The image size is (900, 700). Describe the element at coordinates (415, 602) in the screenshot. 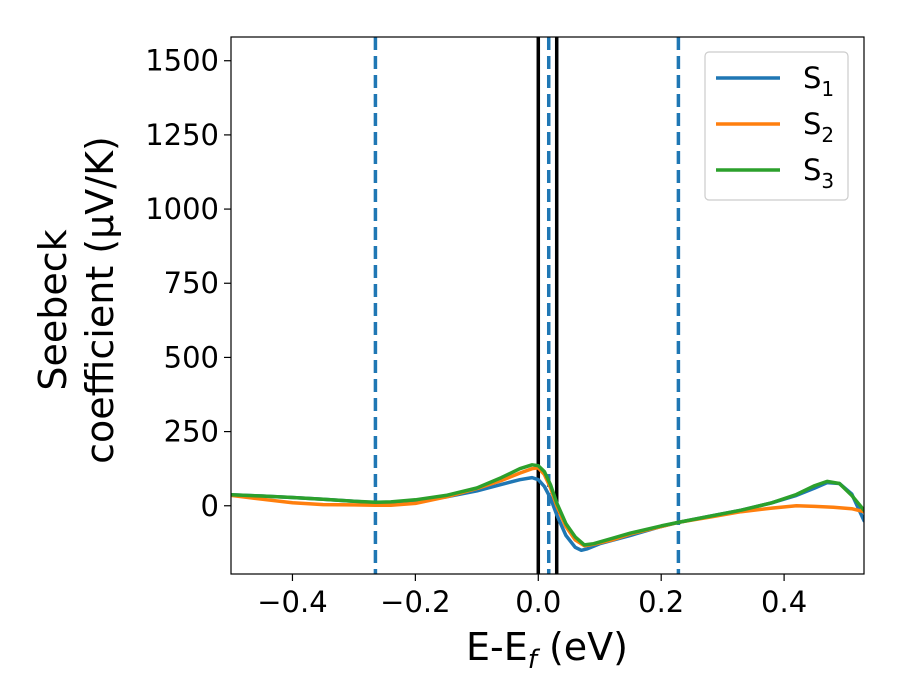

I see `x-tick-label: −0.2` at that location.